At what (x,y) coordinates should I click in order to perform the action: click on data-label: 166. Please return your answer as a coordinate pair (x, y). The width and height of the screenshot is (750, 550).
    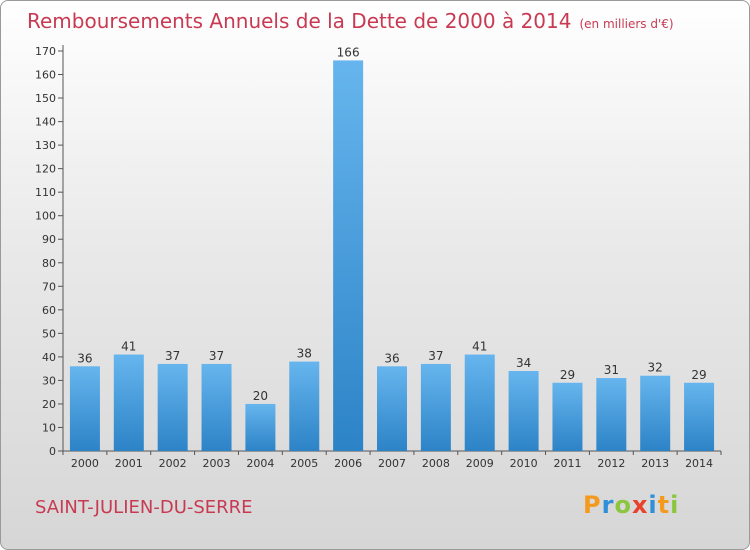
    Looking at the image, I should click on (348, 52).